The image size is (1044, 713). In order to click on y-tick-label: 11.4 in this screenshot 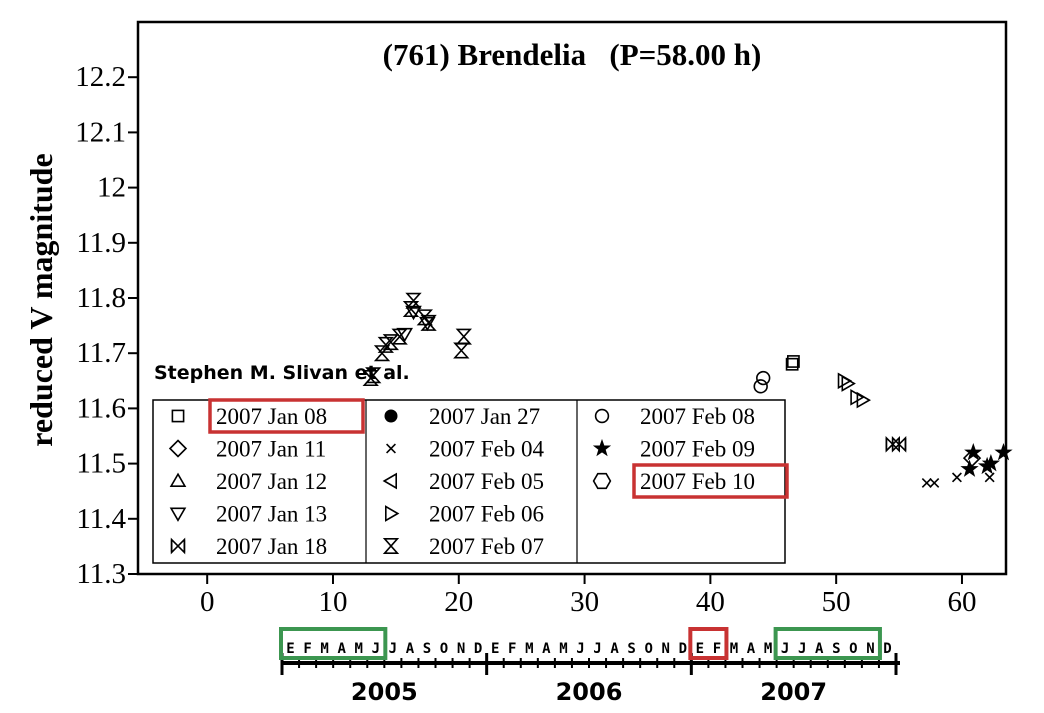, I will do `click(101, 519)`.